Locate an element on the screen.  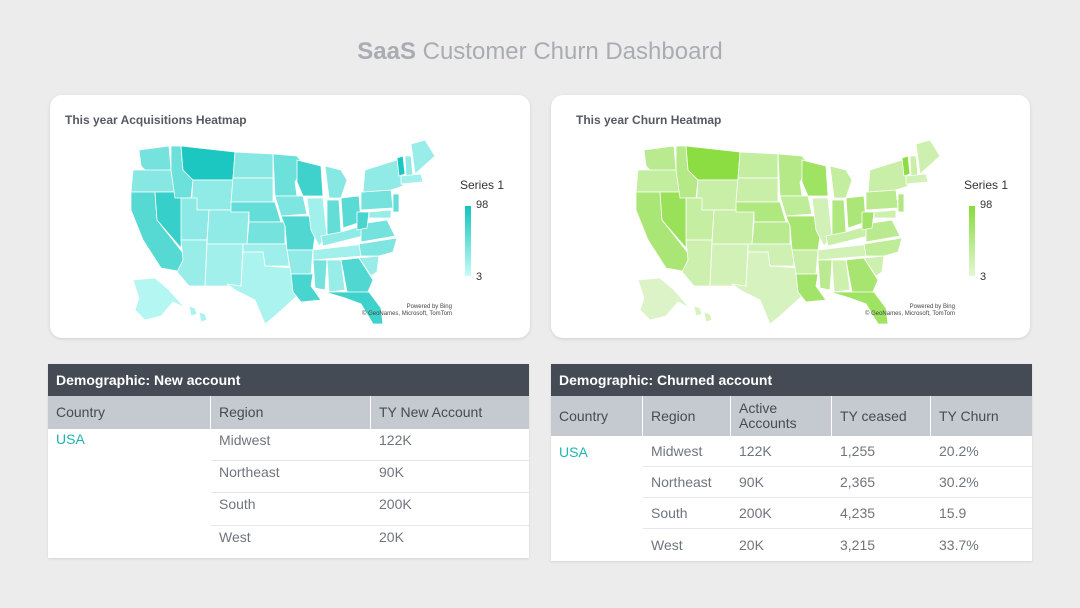
legend-min-value: 3 is located at coordinates (479, 277).